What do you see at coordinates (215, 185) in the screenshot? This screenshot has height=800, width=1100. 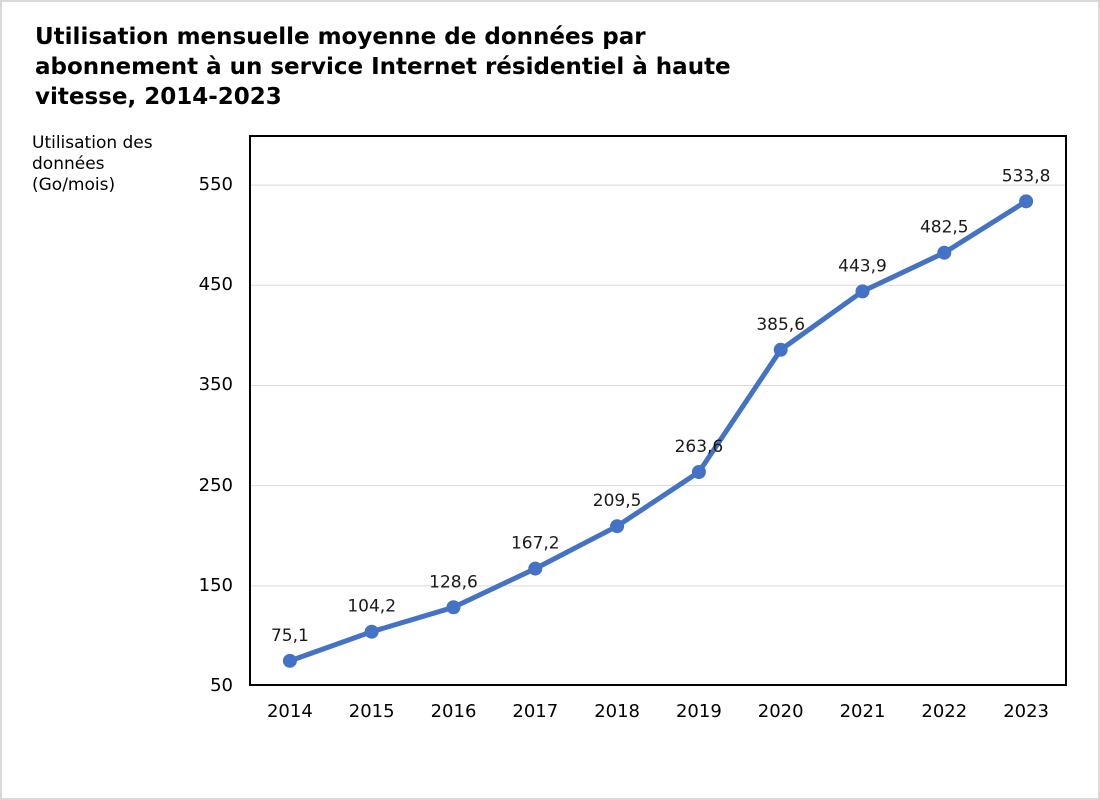 I see `y-tick-label: 550` at bounding box center [215, 185].